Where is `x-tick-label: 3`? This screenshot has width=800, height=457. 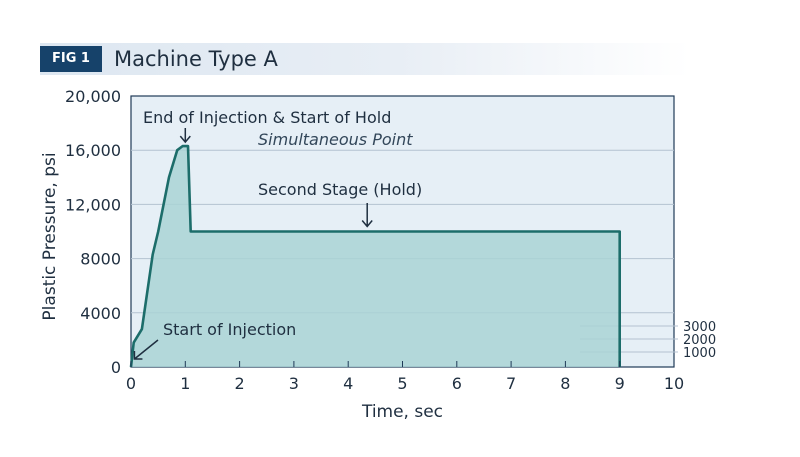 x-tick-label: 3 is located at coordinates (294, 383).